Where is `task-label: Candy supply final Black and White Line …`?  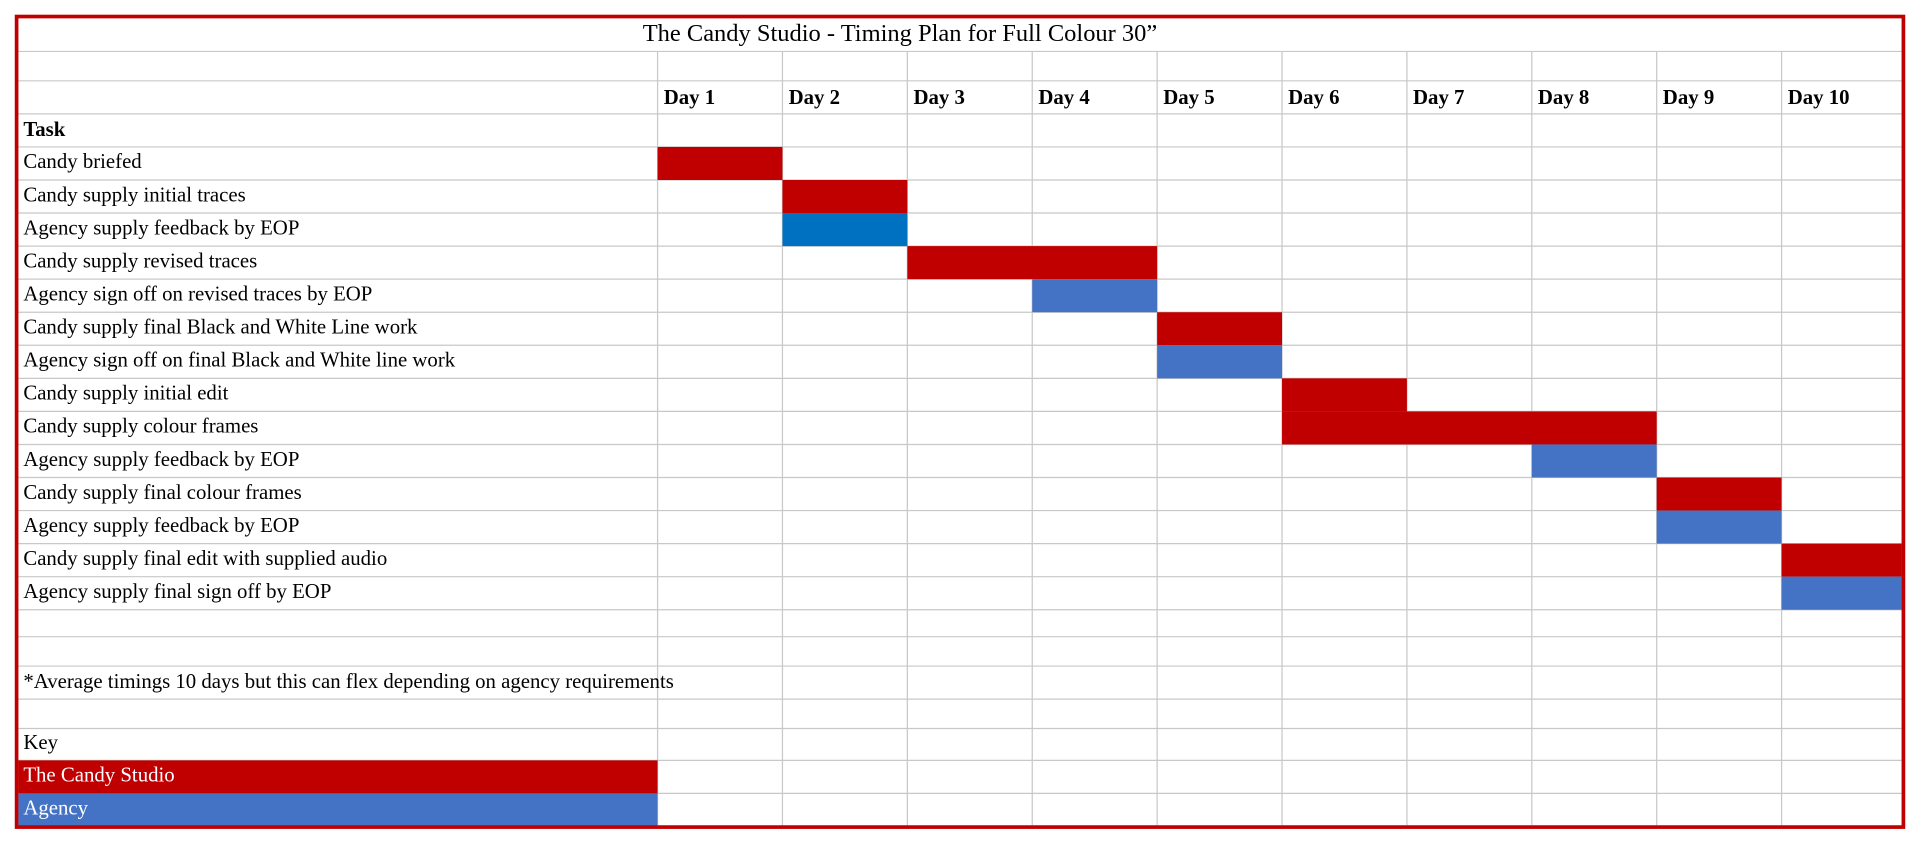 task-label: Candy supply final Black and White Line … is located at coordinates (220, 327).